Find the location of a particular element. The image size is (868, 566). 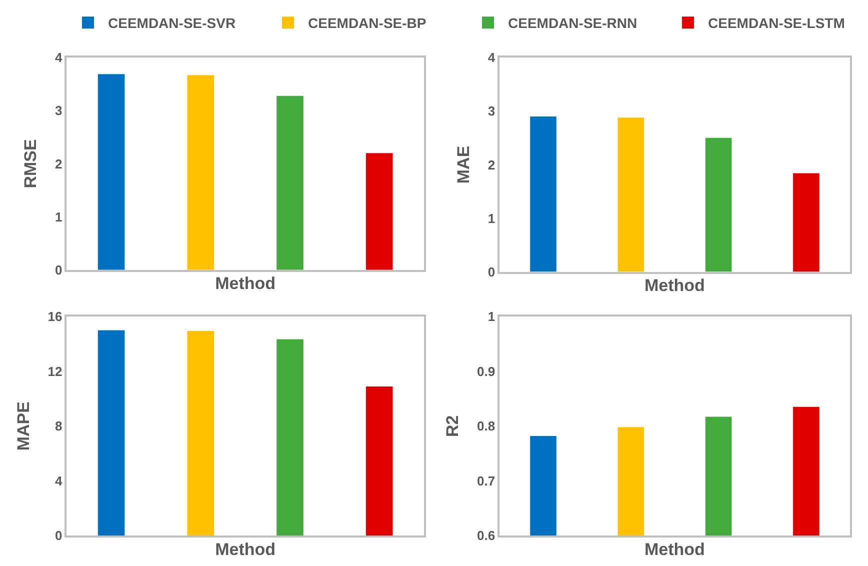

y-axis-title: R2 is located at coordinates (452, 426).